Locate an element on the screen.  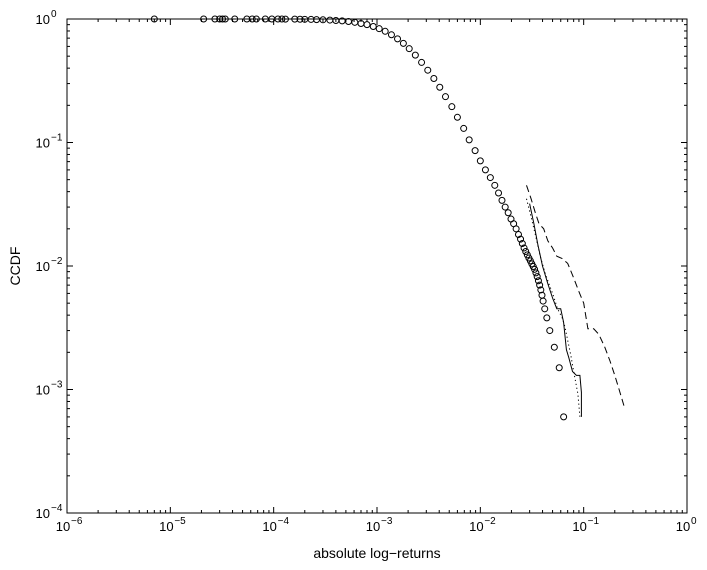
y-tick-label-exponent: −3 is located at coordinates (57, 385).